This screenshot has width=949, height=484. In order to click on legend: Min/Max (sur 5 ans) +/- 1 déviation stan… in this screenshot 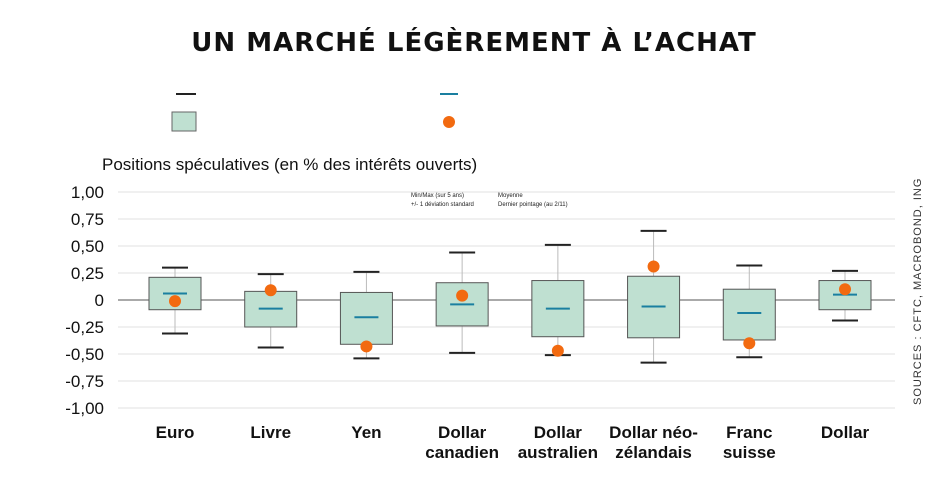, I will do `click(369, 150)`.